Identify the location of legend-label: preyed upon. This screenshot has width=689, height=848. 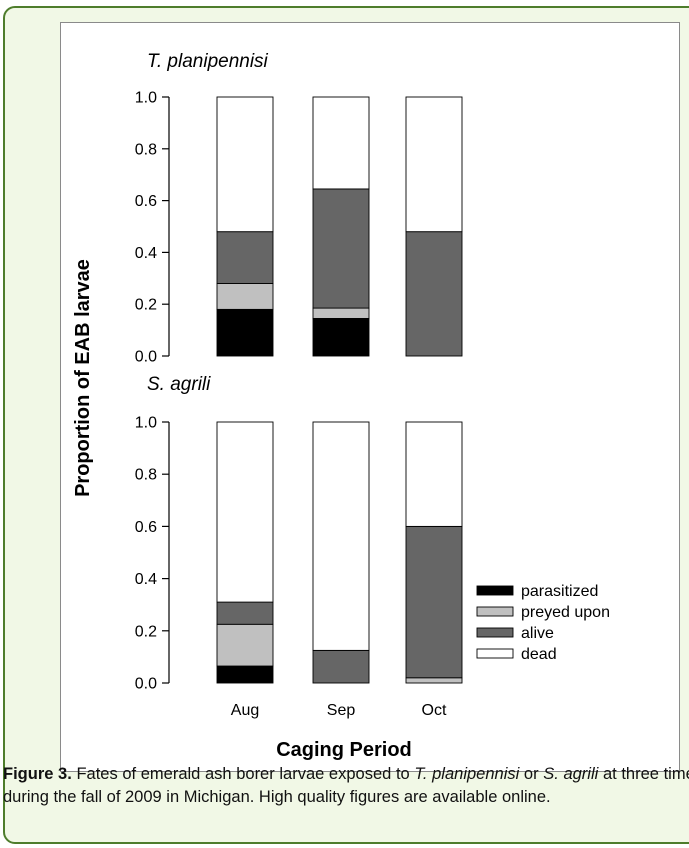
(565, 612).